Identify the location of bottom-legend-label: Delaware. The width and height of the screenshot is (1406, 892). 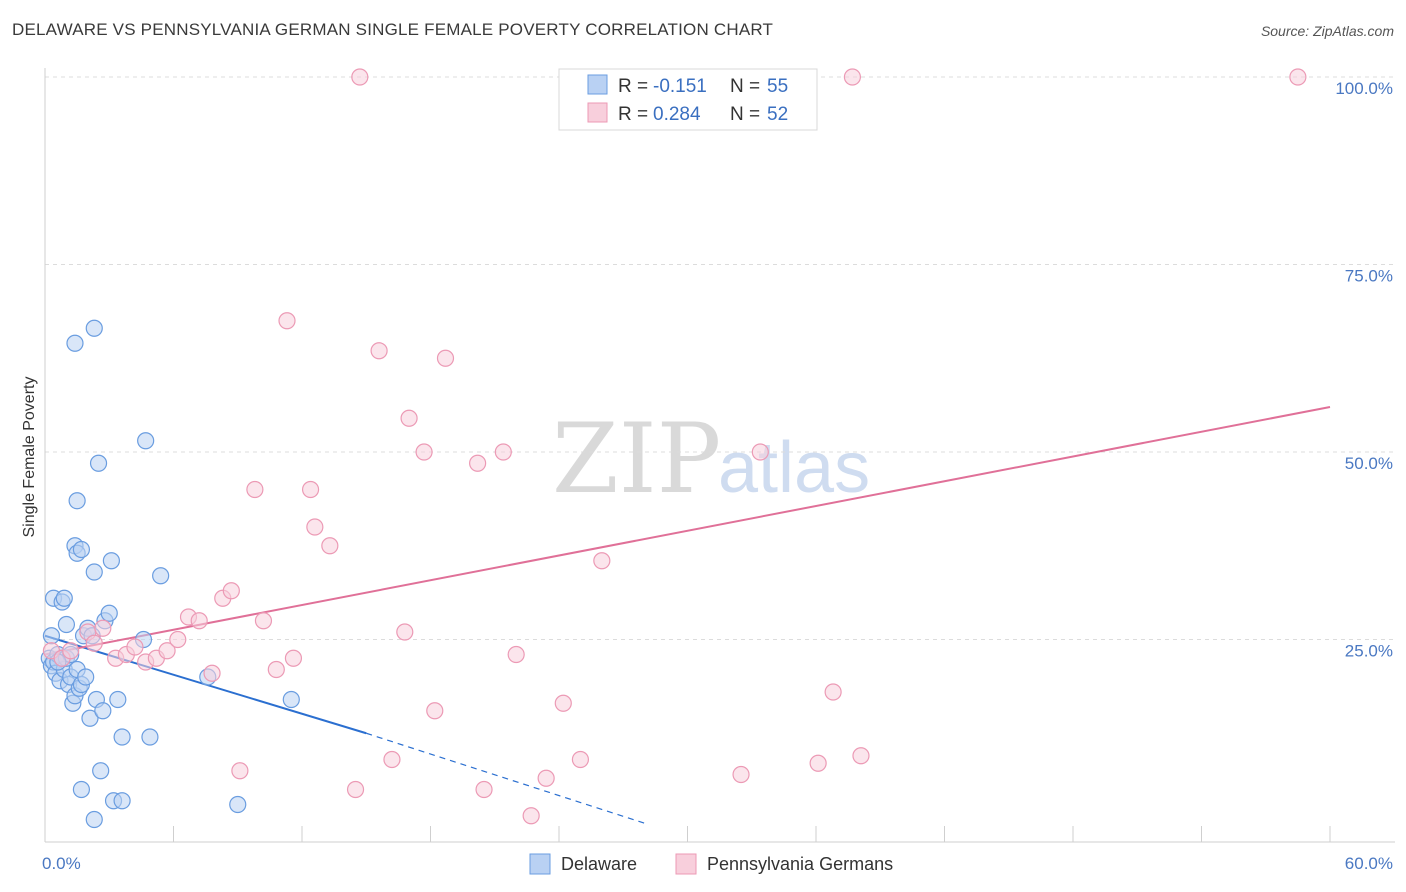
(599, 864).